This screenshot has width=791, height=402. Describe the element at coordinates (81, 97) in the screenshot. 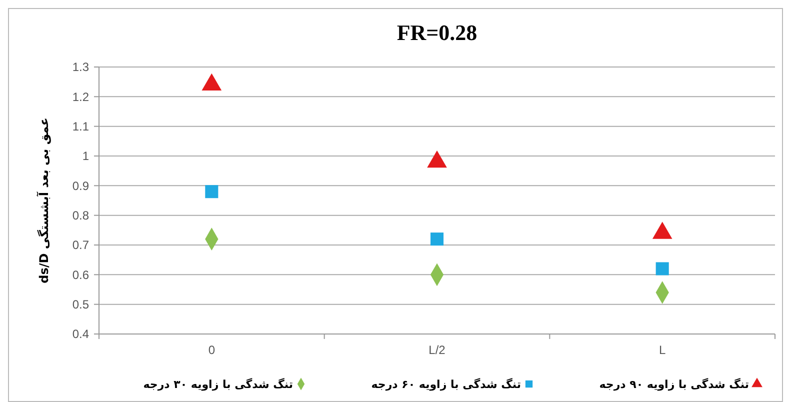

I see `y-tick-label: 1.2` at that location.